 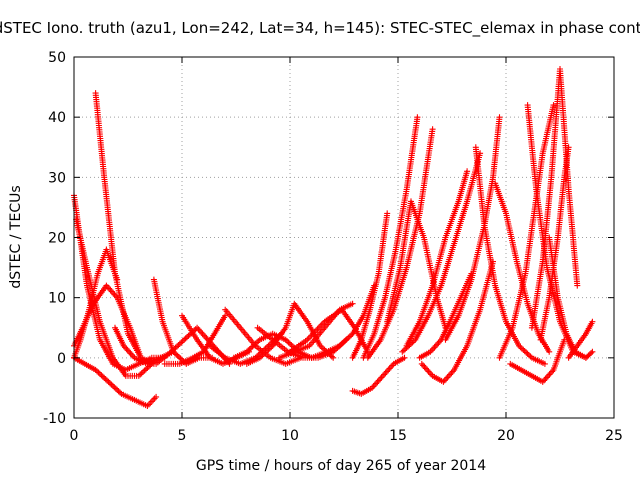 I want to click on y-axis-label: dSTEC / TECUs, so click(x=16, y=236).